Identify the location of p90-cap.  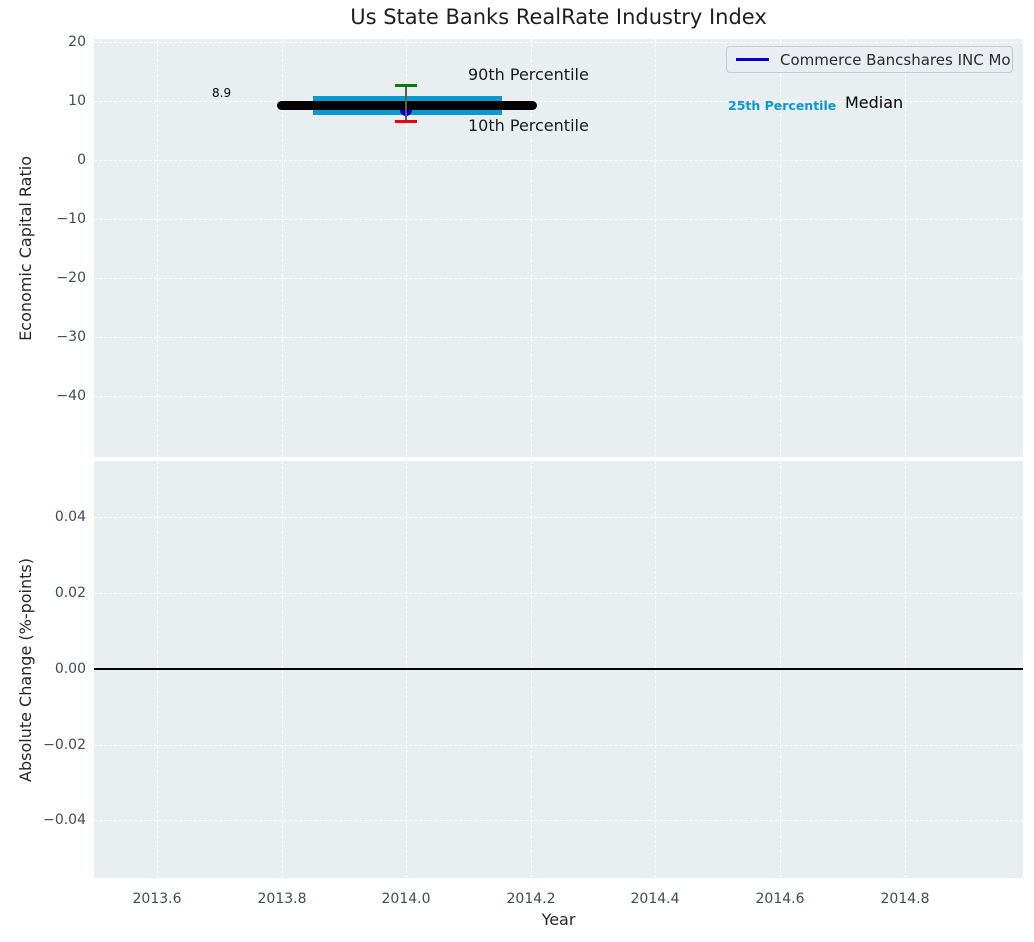
(406, 85).